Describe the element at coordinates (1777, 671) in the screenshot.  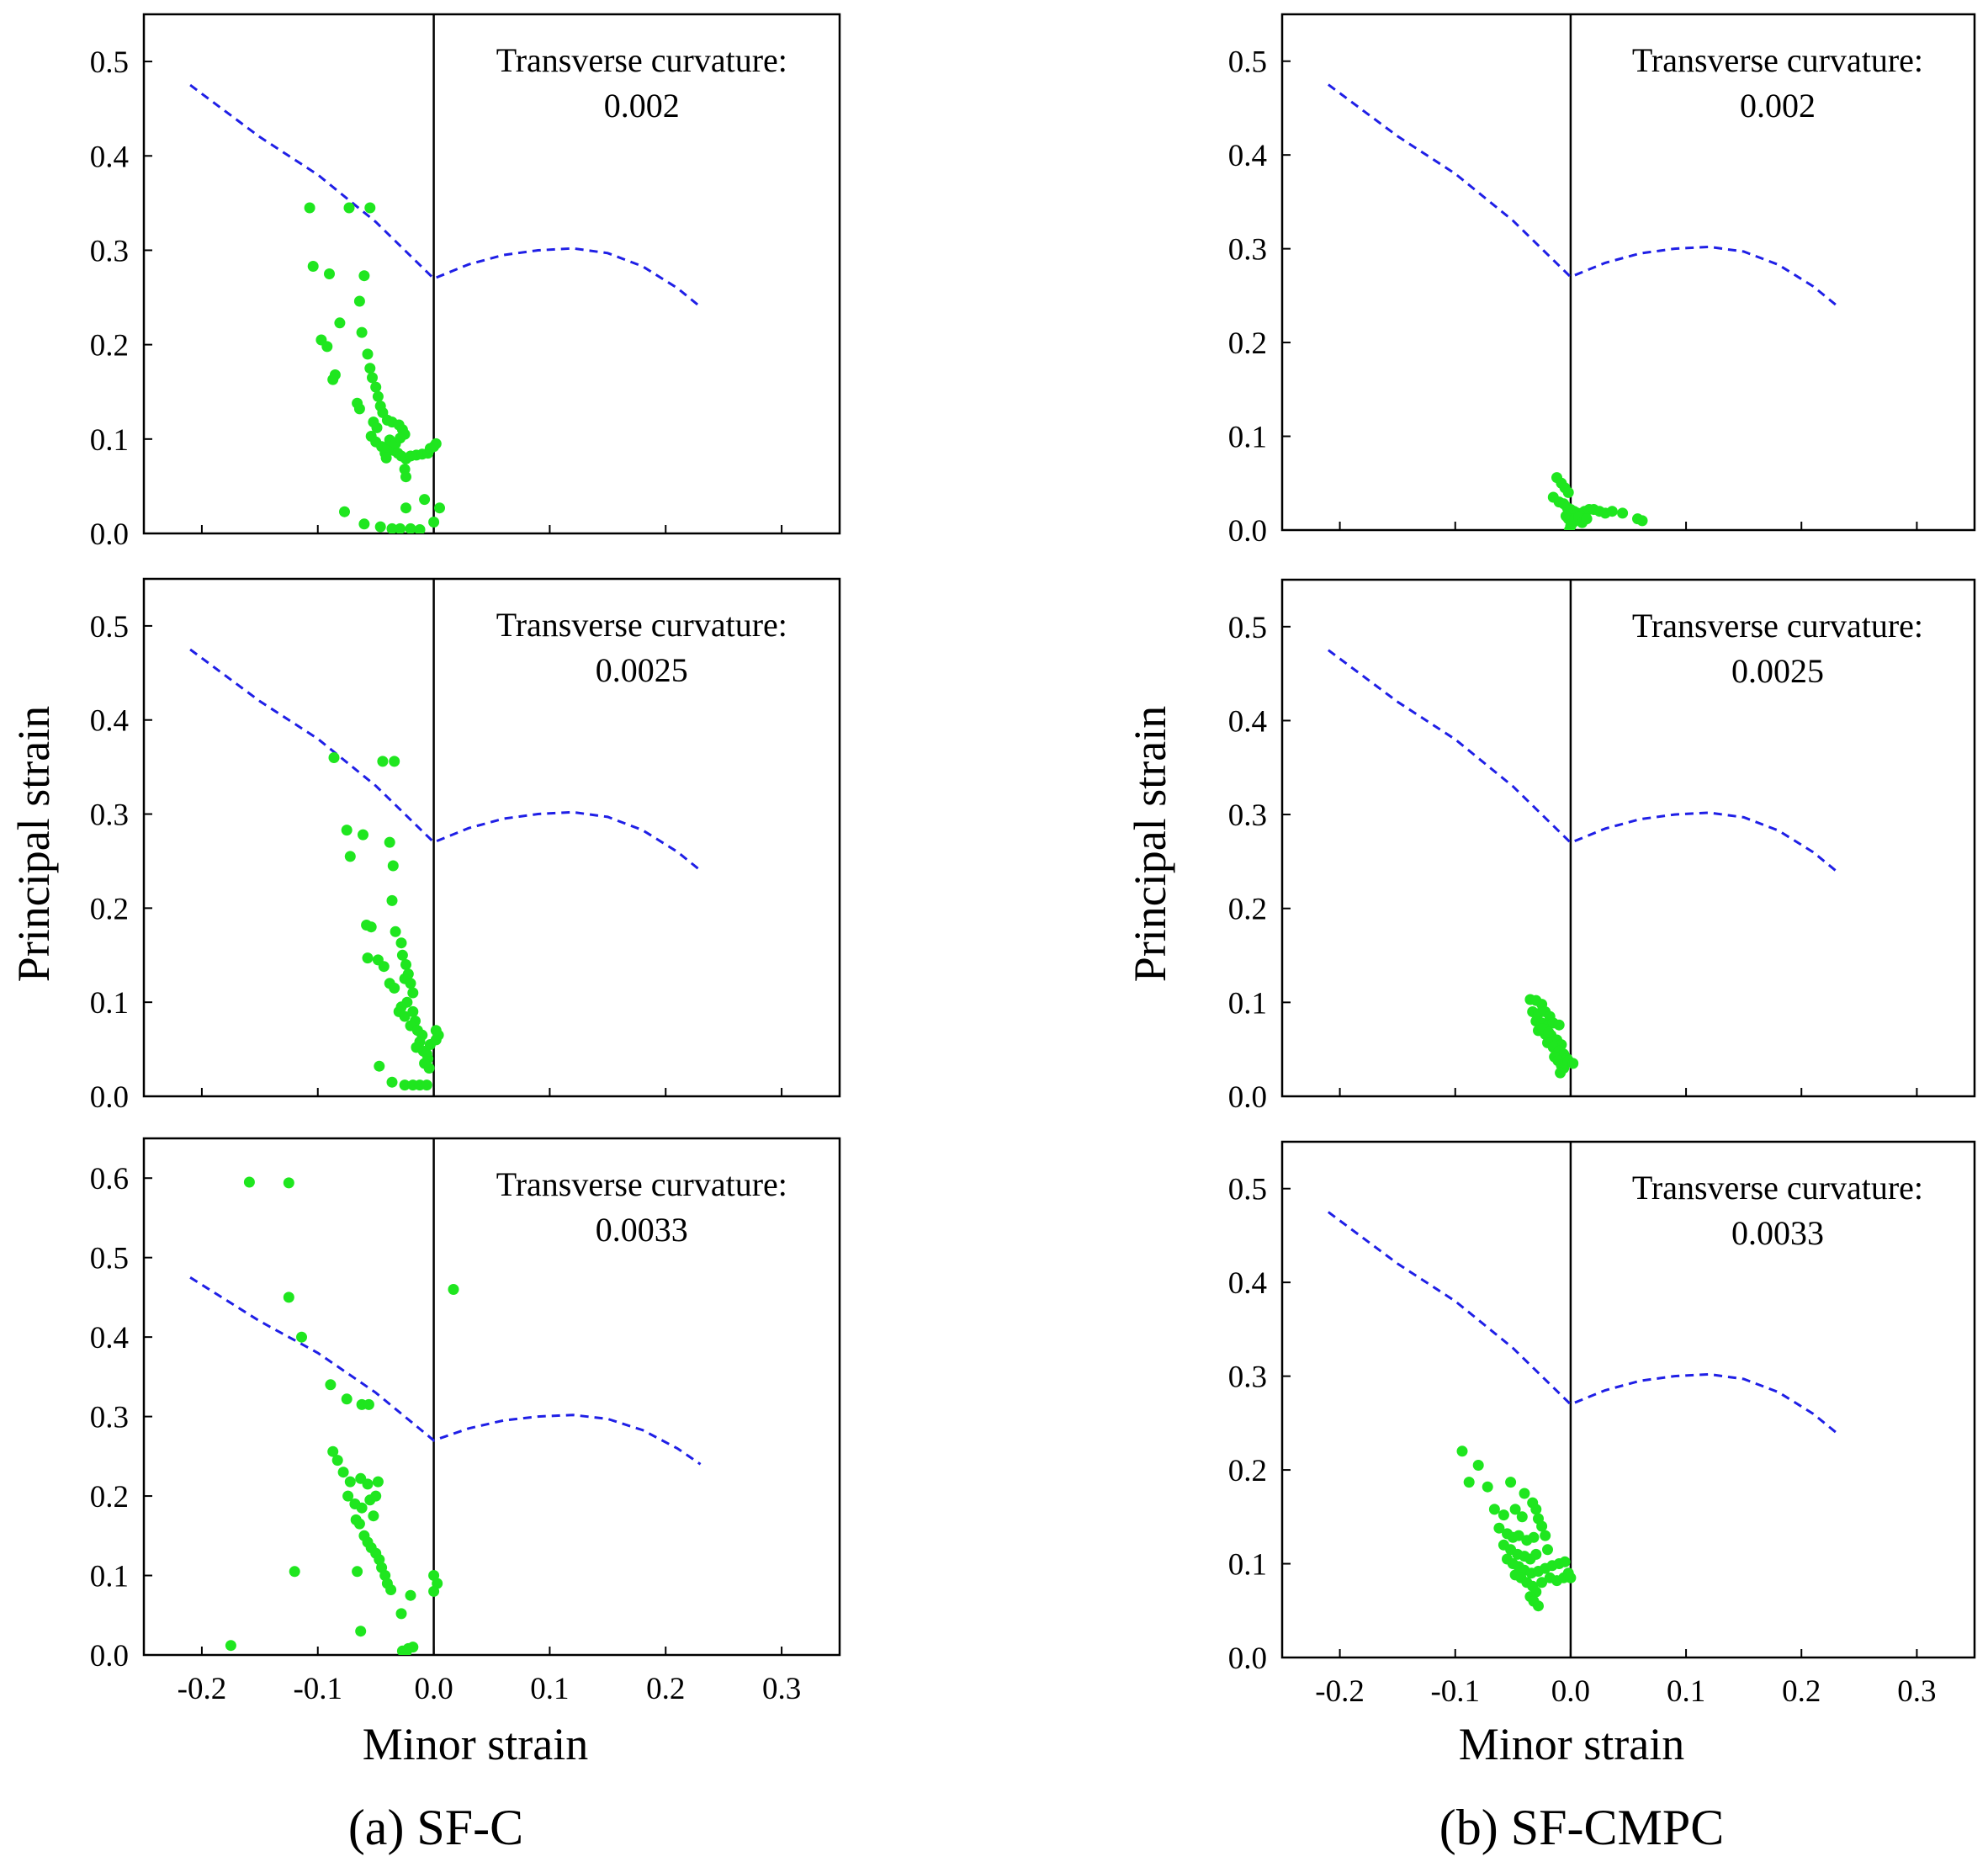
I see `annotation-value: 0.0025` at that location.